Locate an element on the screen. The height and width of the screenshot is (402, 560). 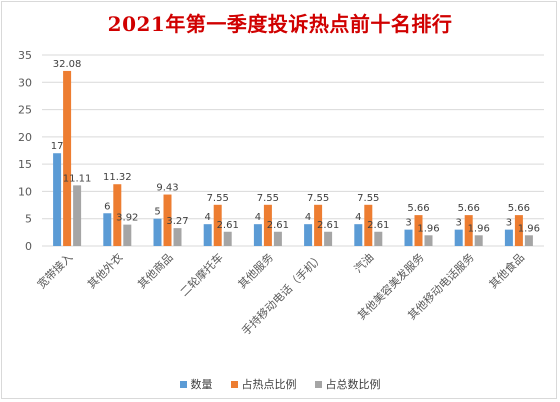
x-tick-label: 其他商品 is located at coordinates (155, 270).